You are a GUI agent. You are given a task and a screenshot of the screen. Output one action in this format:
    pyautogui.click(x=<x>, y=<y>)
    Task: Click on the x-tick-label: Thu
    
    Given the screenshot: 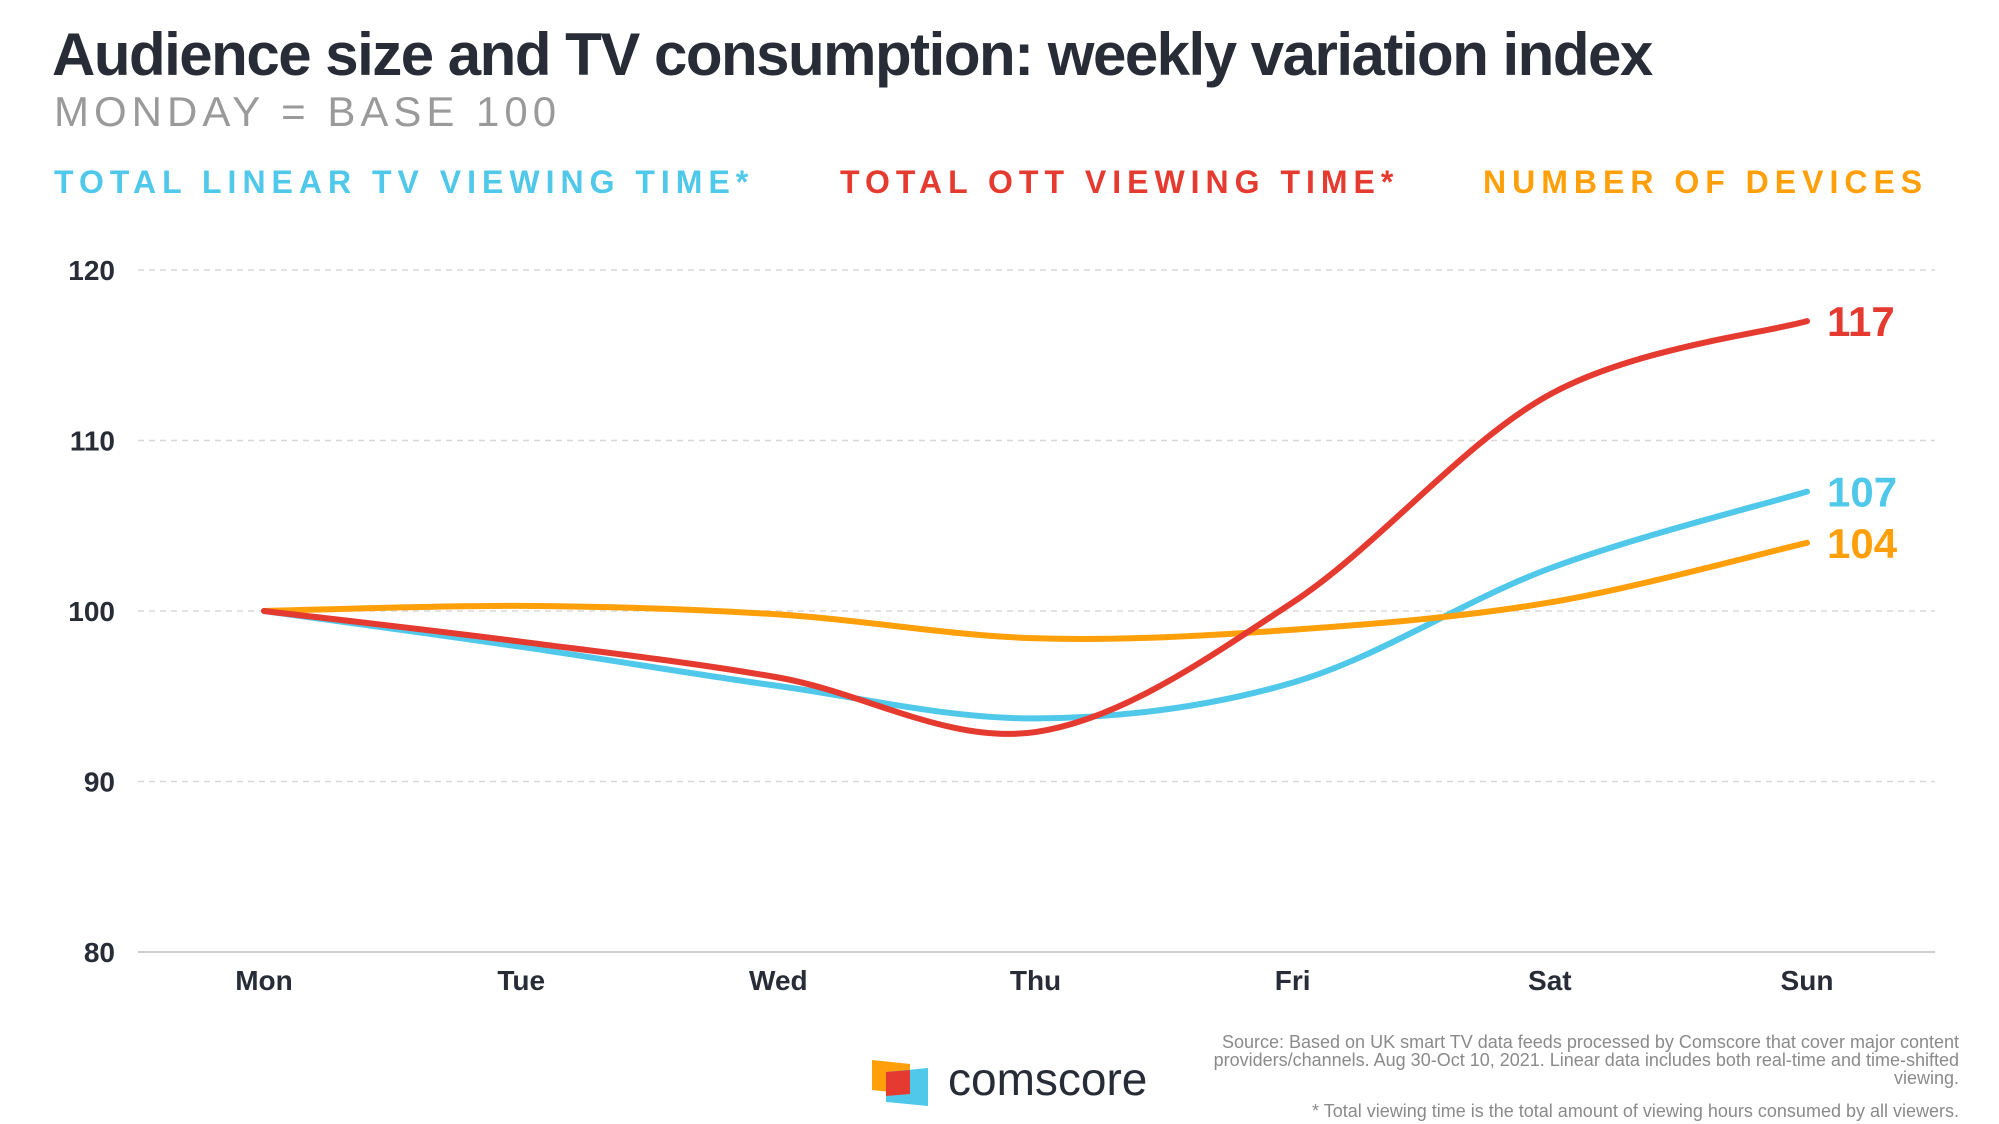 What is the action you would take?
    pyautogui.click(x=1035, y=980)
    